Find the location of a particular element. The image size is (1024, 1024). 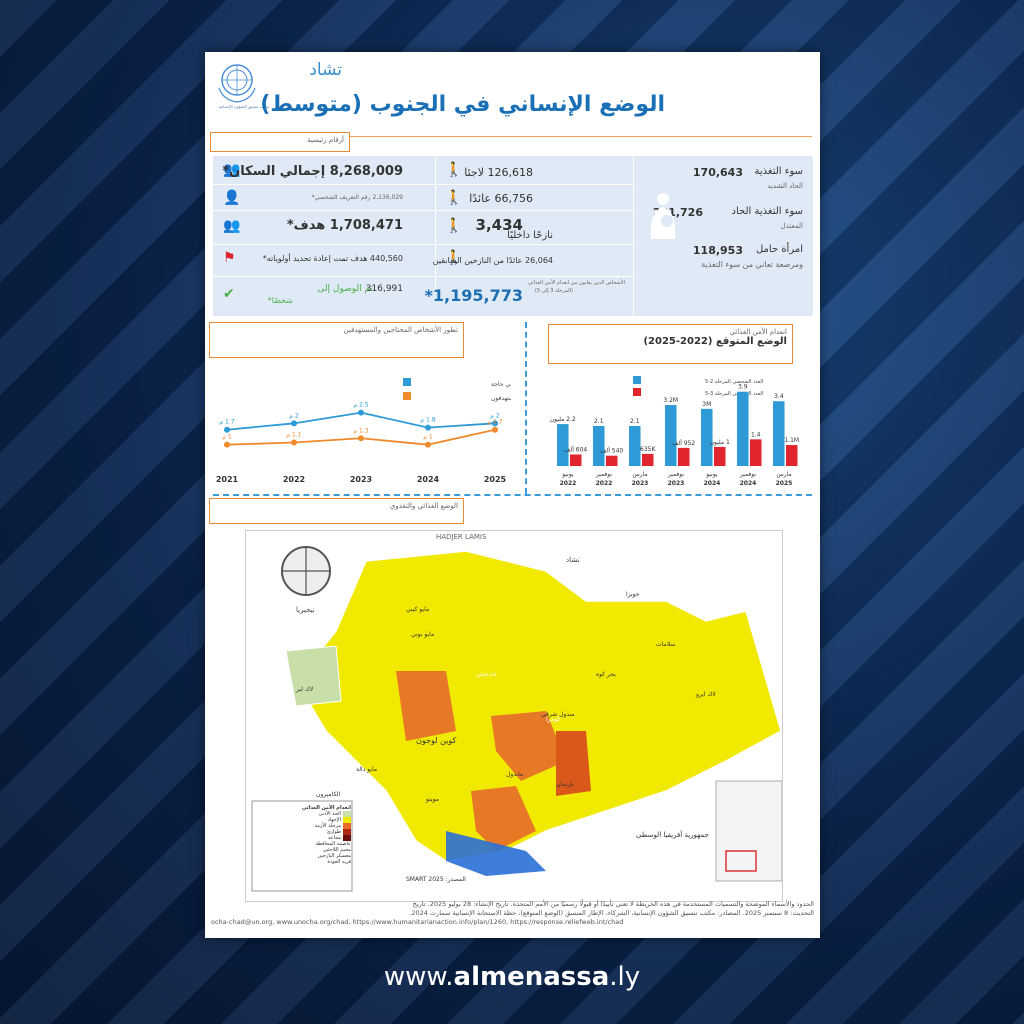

map-region-stress is located at coordinates (538, 706).